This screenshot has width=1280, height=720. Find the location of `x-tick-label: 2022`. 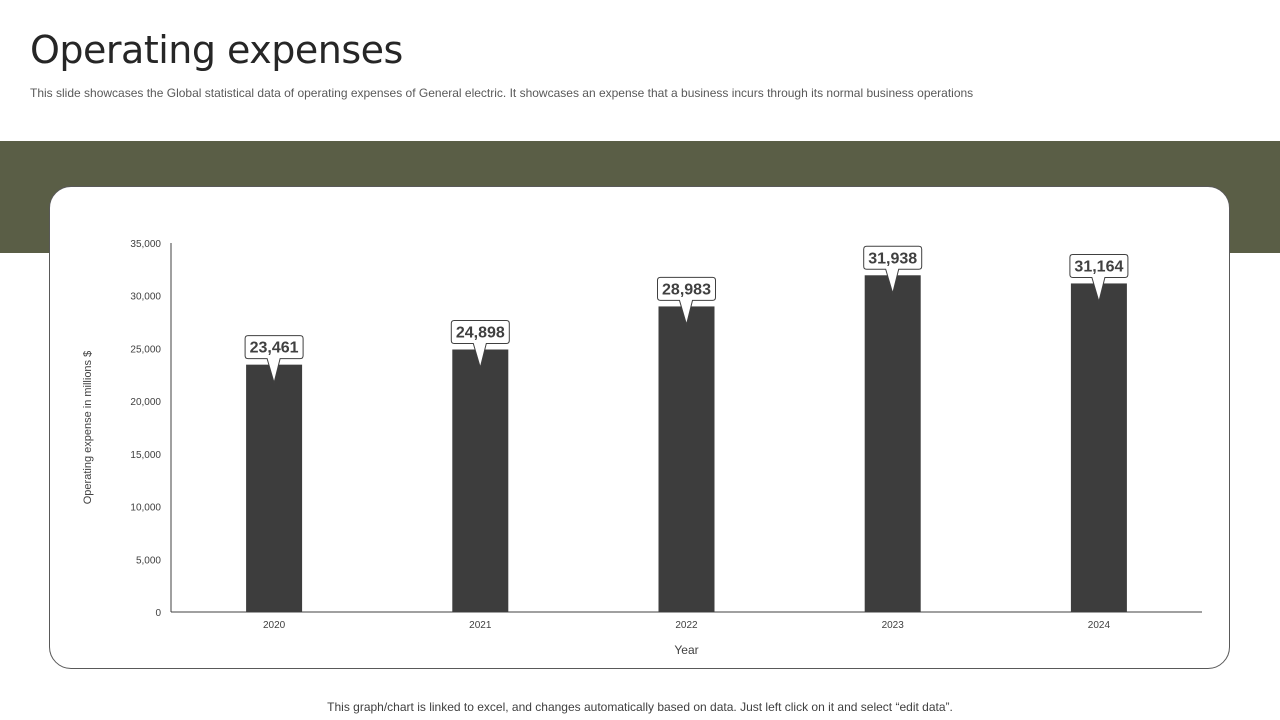

x-tick-label: 2022 is located at coordinates (686, 625).